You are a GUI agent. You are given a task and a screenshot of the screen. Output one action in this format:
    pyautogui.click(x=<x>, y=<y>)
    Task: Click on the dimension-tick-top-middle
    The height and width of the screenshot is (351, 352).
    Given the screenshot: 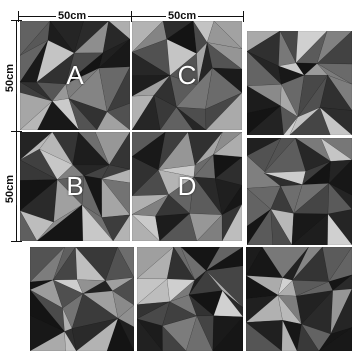 What is the action you would take?
    pyautogui.click(x=131, y=16)
    